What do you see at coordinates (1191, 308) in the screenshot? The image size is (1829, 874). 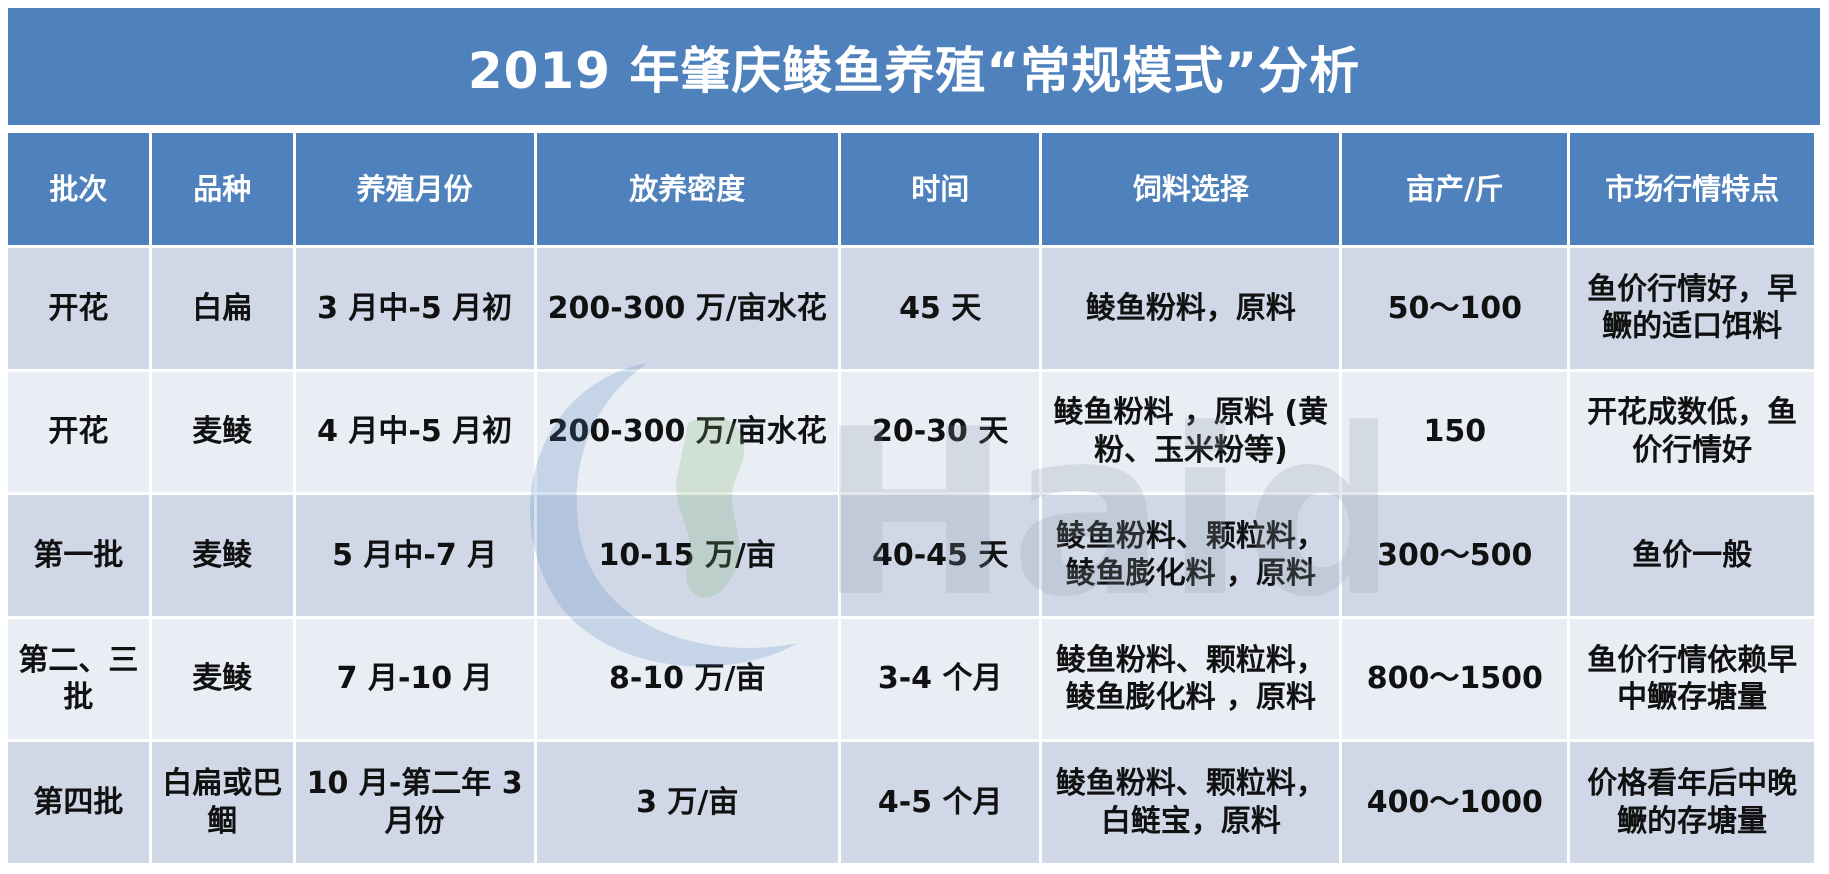 I see `table-cell: 鲮鱼粉料，原料` at bounding box center [1191, 308].